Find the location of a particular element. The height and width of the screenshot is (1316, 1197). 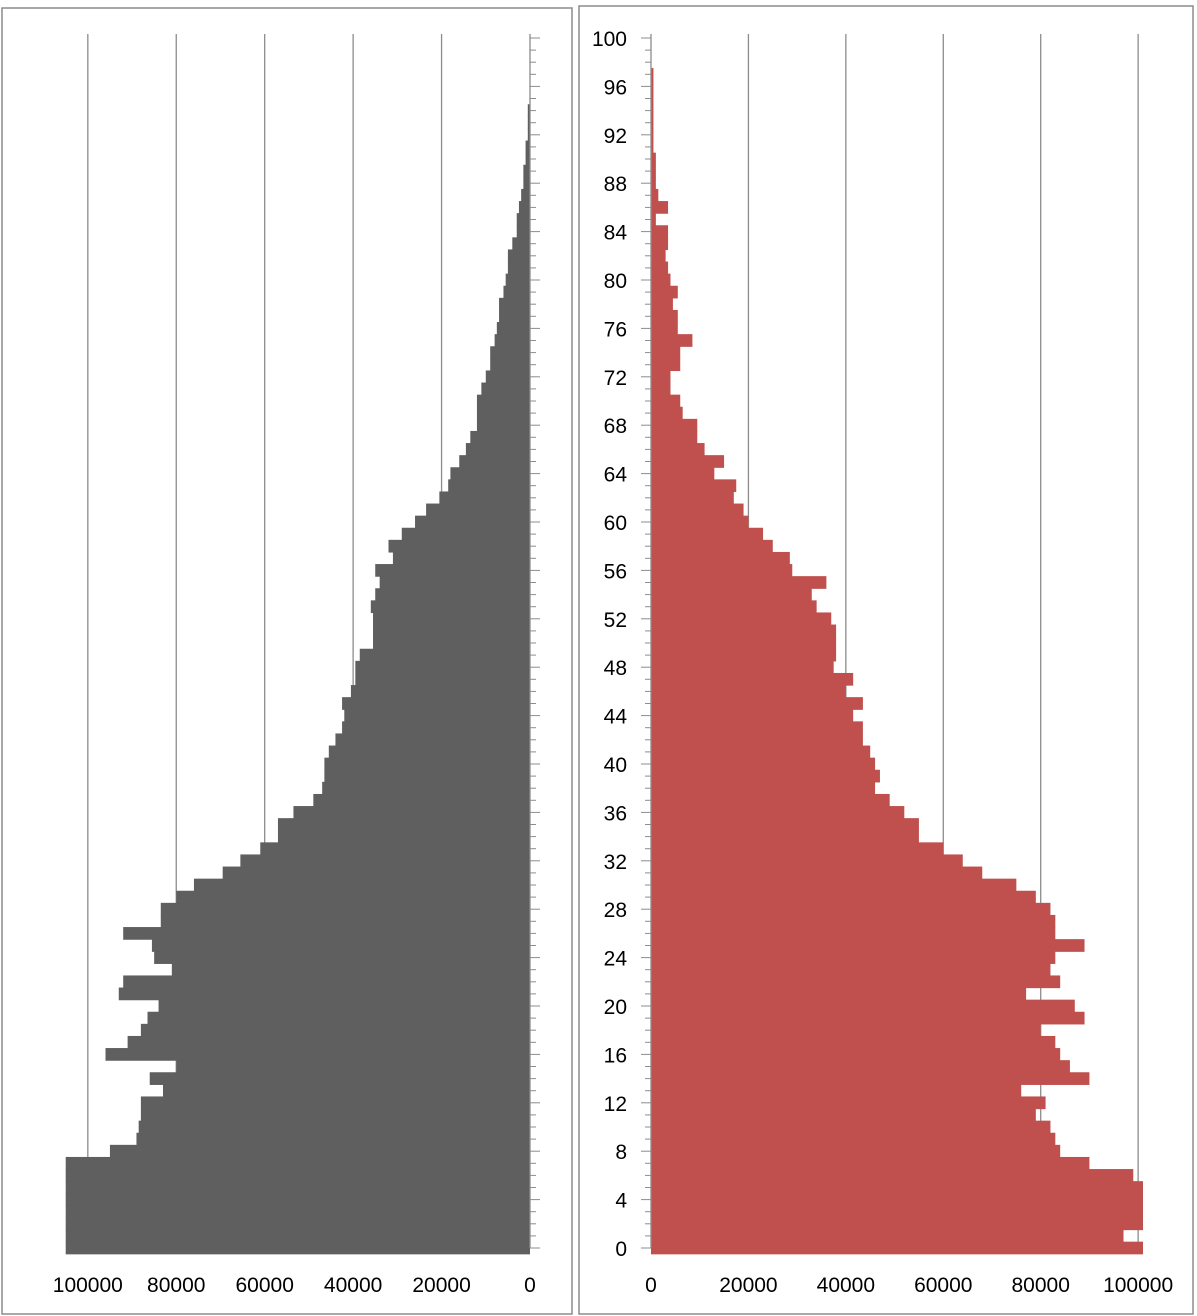

chart1-x-tick-label-0: 0 is located at coordinates (651, 1285).